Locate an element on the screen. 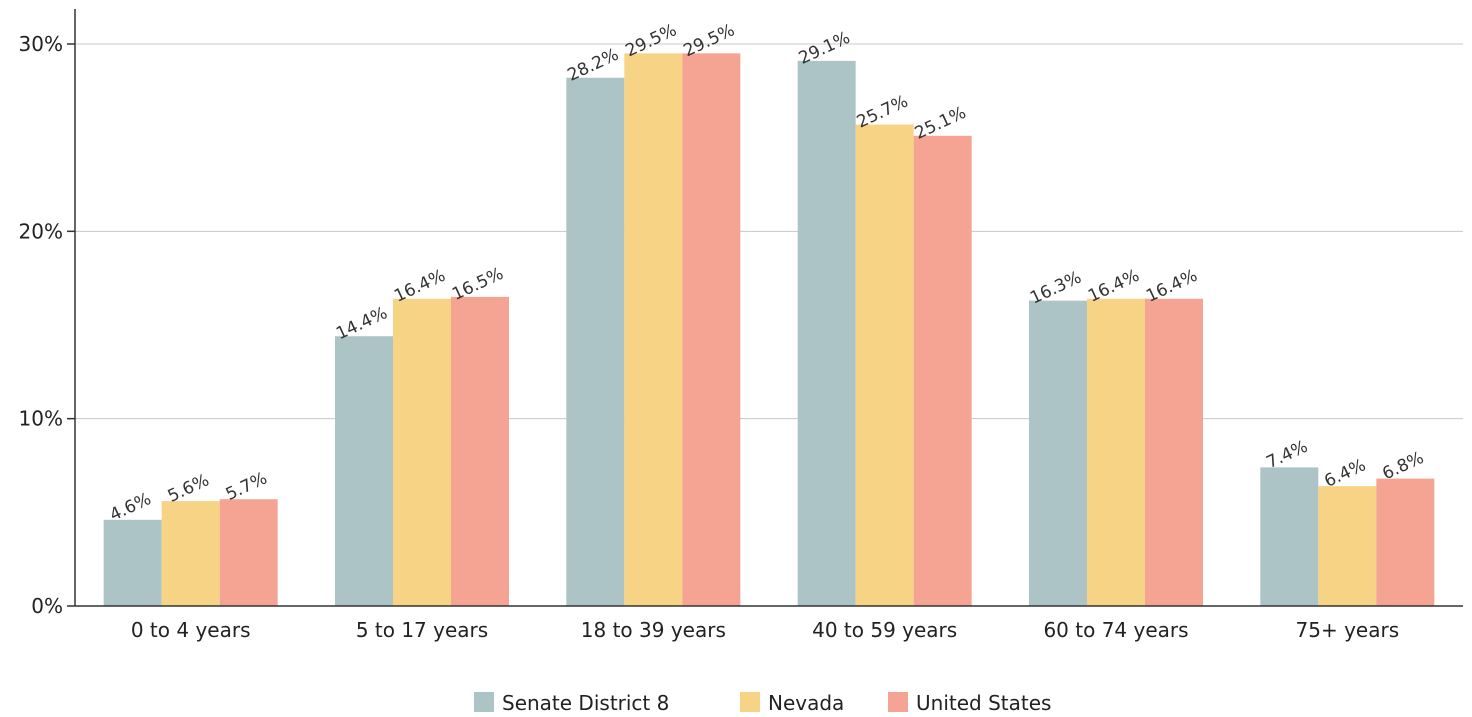 This screenshot has width=1472, height=717. y-axis-ticks: 0% 10% 20% 30% is located at coordinates (47, 325).